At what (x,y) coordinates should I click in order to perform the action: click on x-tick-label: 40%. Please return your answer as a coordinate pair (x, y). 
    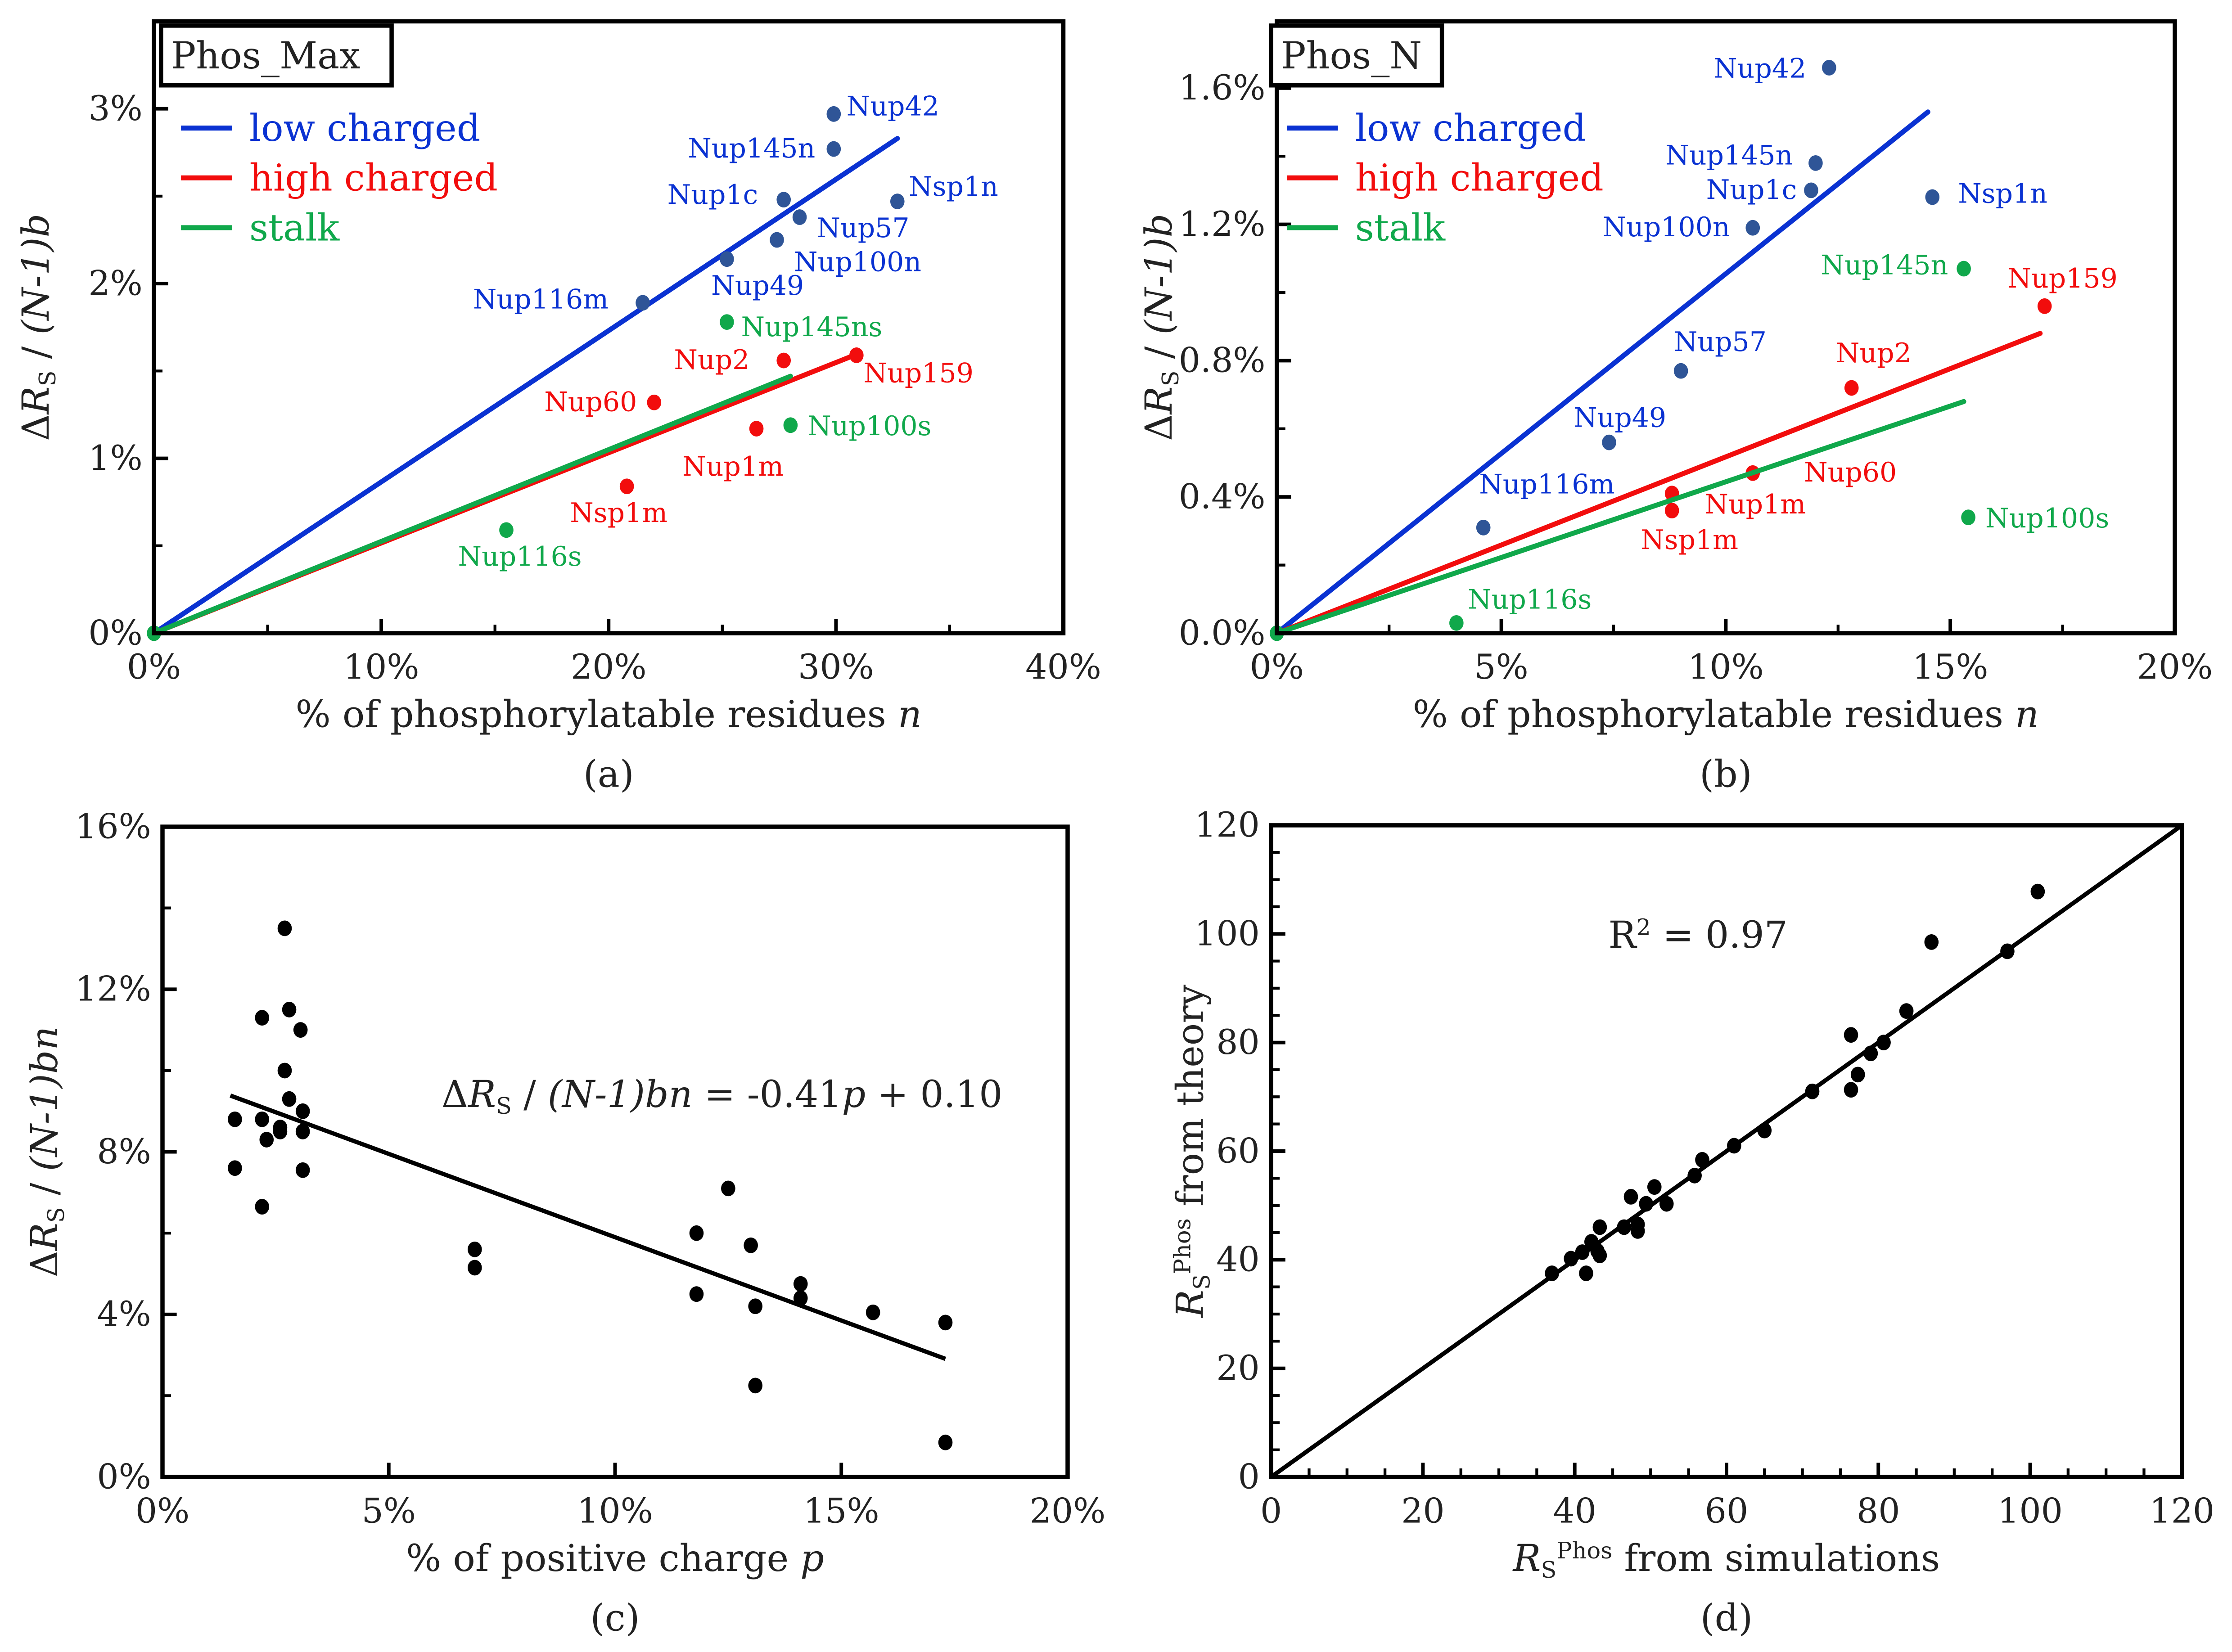
    Looking at the image, I should click on (1063, 667).